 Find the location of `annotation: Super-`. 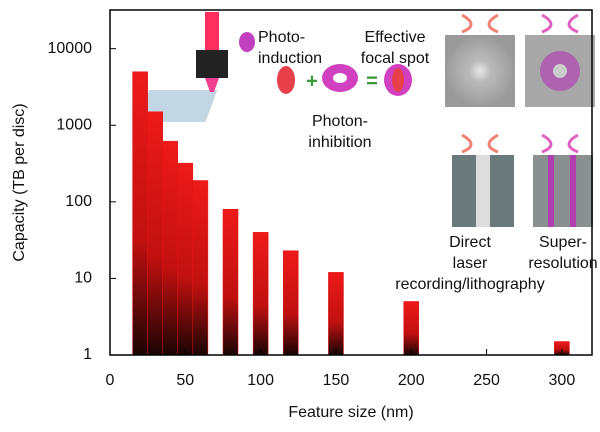

annotation: Super- is located at coordinates (563, 242).